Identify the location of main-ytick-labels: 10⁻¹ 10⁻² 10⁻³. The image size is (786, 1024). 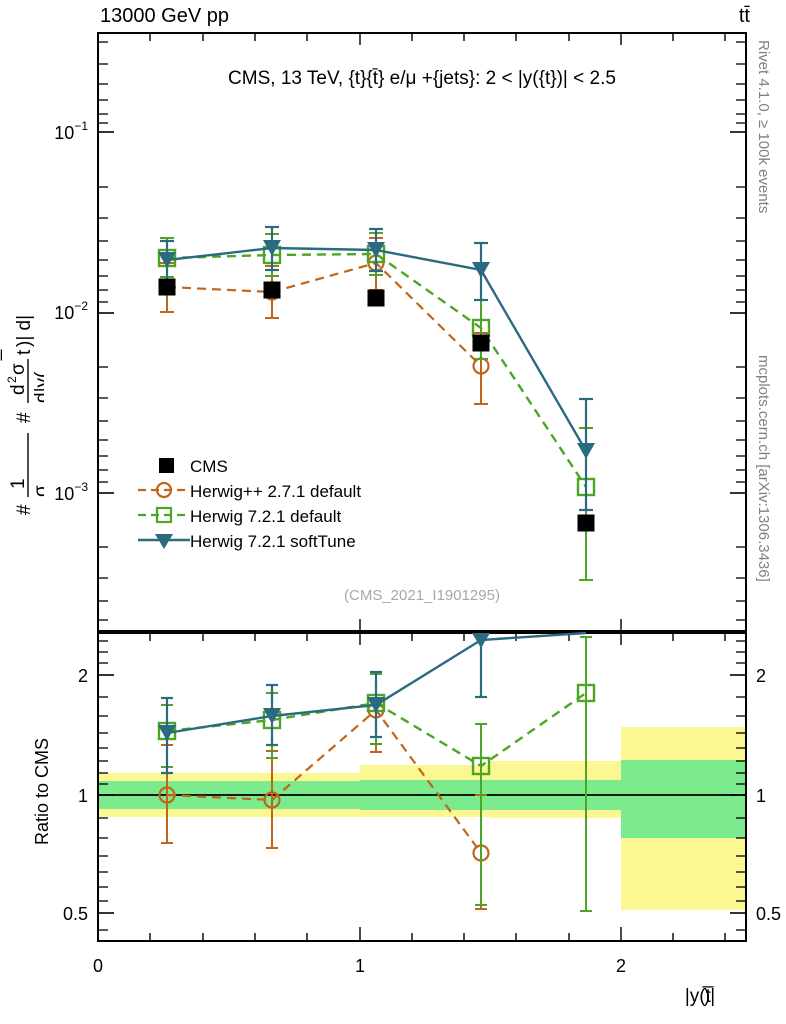
(71, 311).